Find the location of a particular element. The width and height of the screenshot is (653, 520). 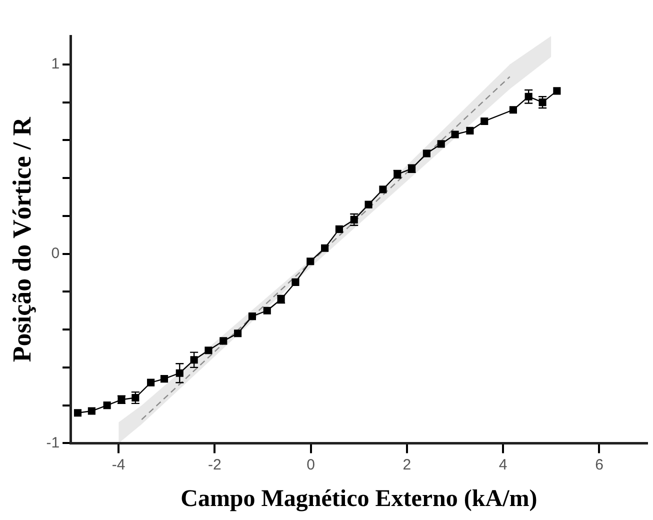

y-tick-label: -1 is located at coordinates (53, 443).